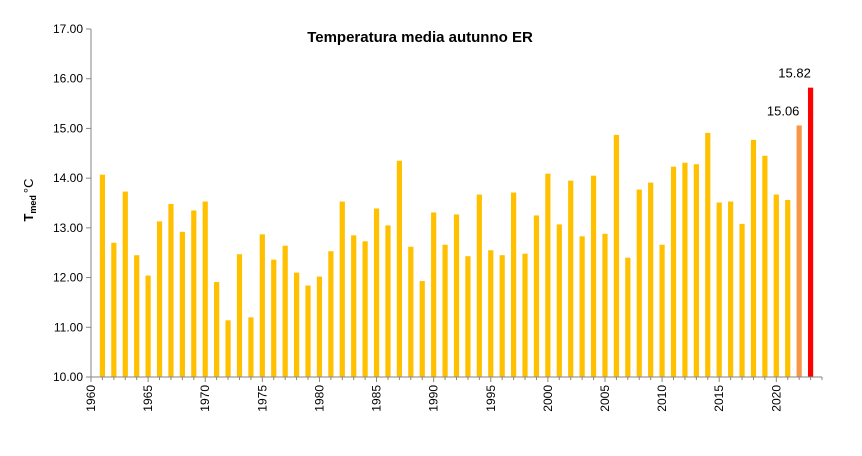  I want to click on bar-1993, so click(468, 316).